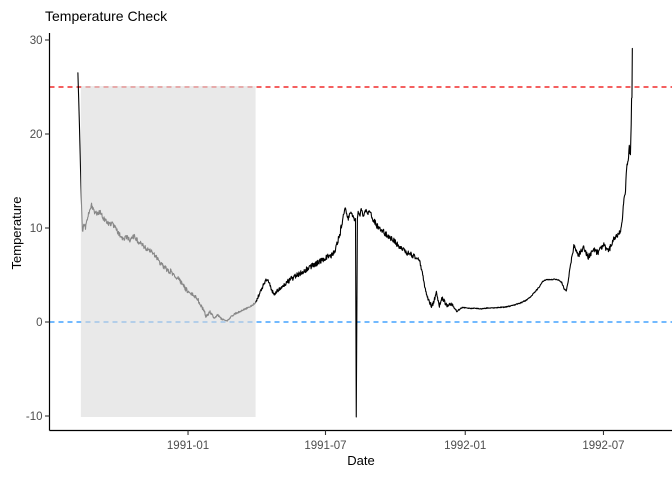 The image size is (672, 480). What do you see at coordinates (603, 446) in the screenshot?
I see `x-tick-label: 1992-07` at bounding box center [603, 446].